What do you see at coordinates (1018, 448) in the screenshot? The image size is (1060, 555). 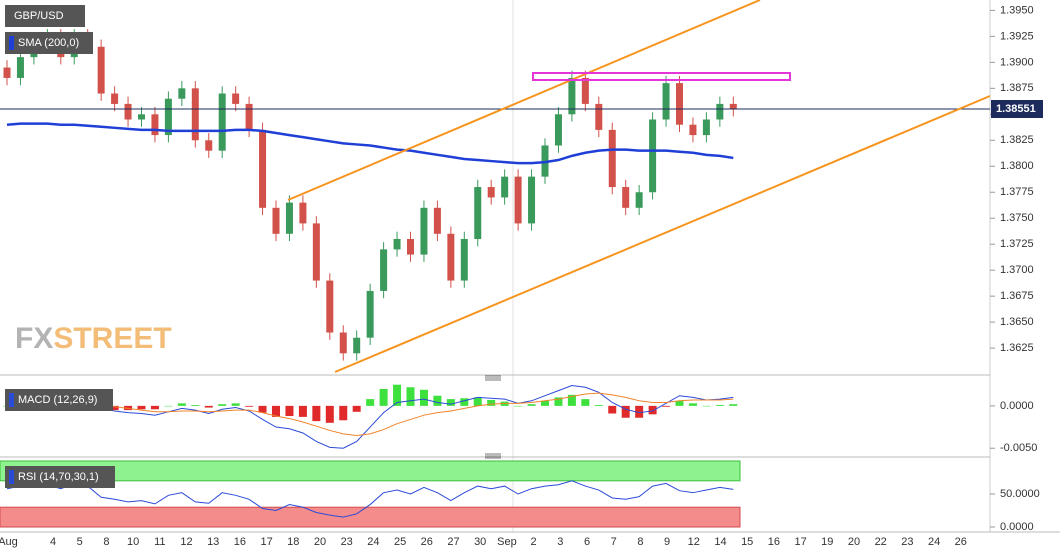 I see `y-tick-label: -0.0050` at bounding box center [1018, 448].